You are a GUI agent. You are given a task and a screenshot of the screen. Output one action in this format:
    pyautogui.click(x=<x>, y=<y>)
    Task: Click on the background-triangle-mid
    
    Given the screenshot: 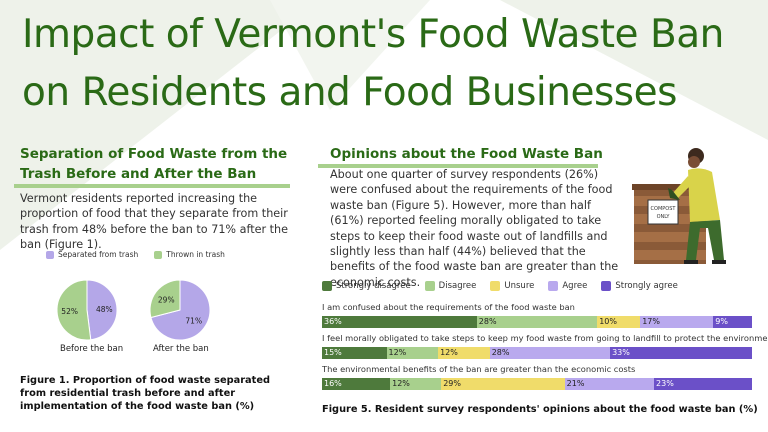 What is the action you would take?
    pyautogui.click(x=350, y=55)
    